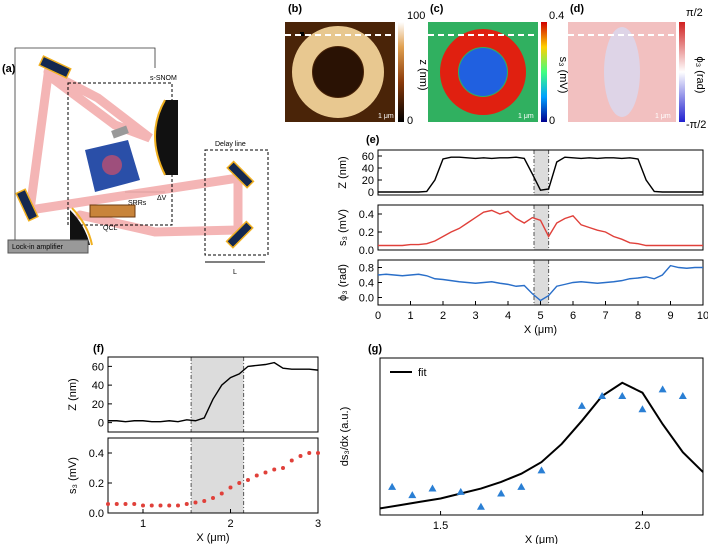 This screenshot has height=544, width=708. Describe the element at coordinates (235, 272) in the screenshot. I see `label: L` at that location.